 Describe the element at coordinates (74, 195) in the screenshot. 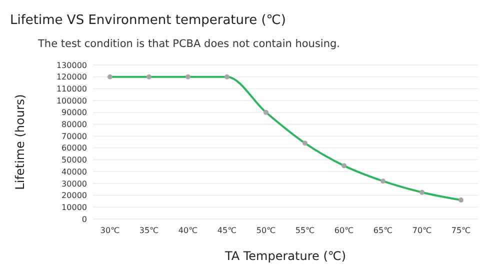

I see `y-tick-label: 20000` at that location.